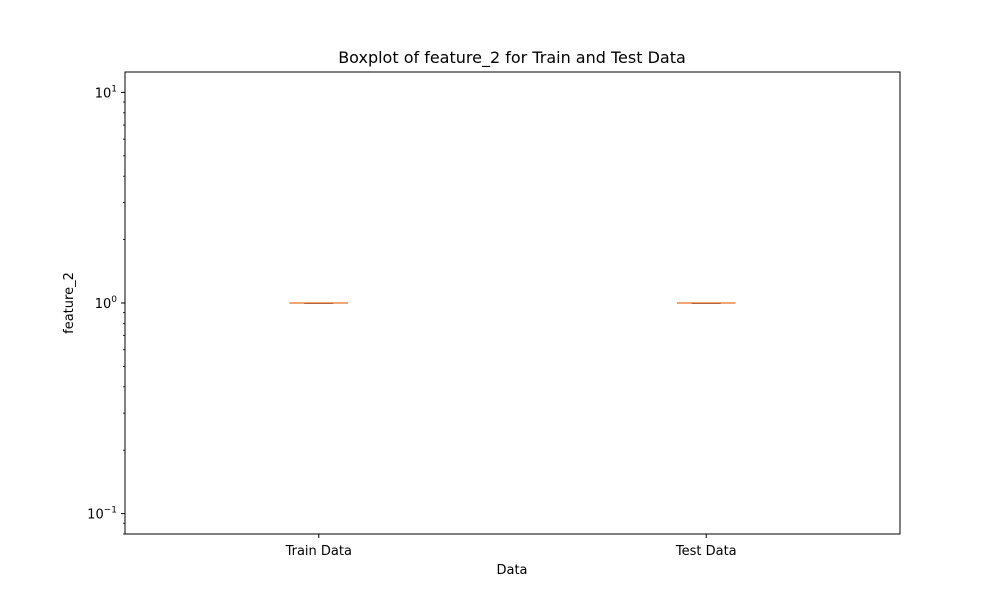  What do you see at coordinates (706, 551) in the screenshot?
I see `x-tick-label: Test Data` at bounding box center [706, 551].